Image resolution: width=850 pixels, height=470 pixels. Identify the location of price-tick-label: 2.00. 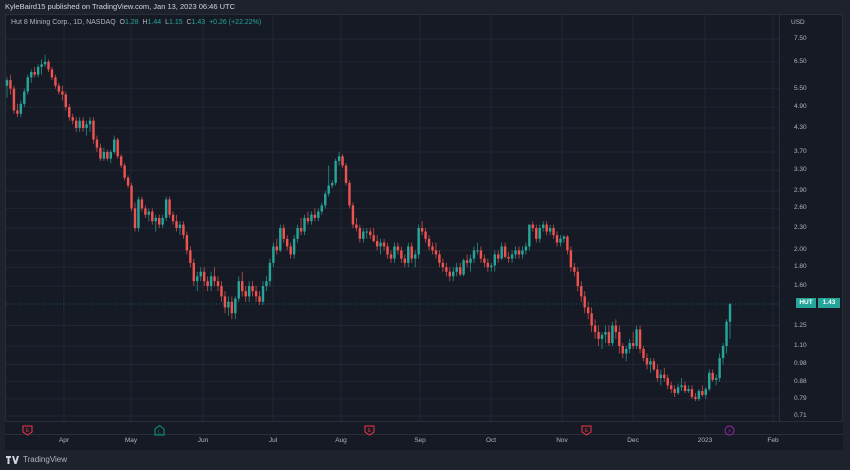
(800, 250).